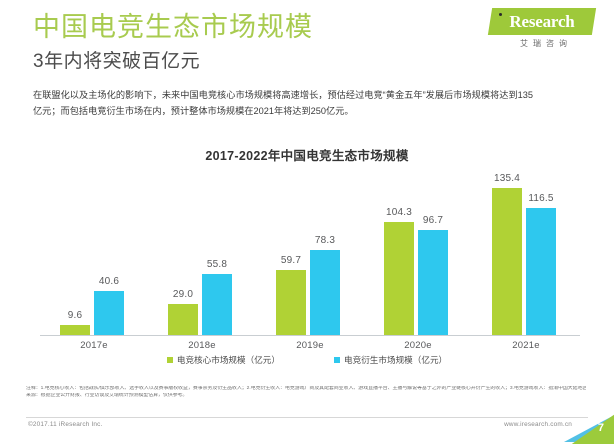 The height and width of the screenshot is (444, 614). What do you see at coordinates (399, 212) in the screenshot?
I see `bar-value-label: 104.3` at bounding box center [399, 212].